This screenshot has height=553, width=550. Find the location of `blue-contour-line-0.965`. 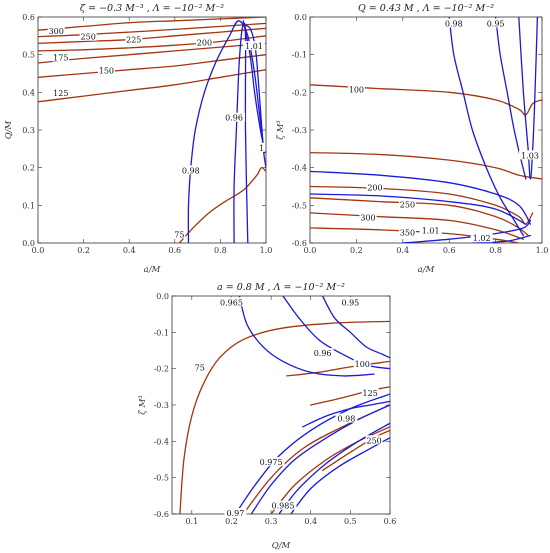

blue-contour-line-0.965 is located at coordinates (306, 336).